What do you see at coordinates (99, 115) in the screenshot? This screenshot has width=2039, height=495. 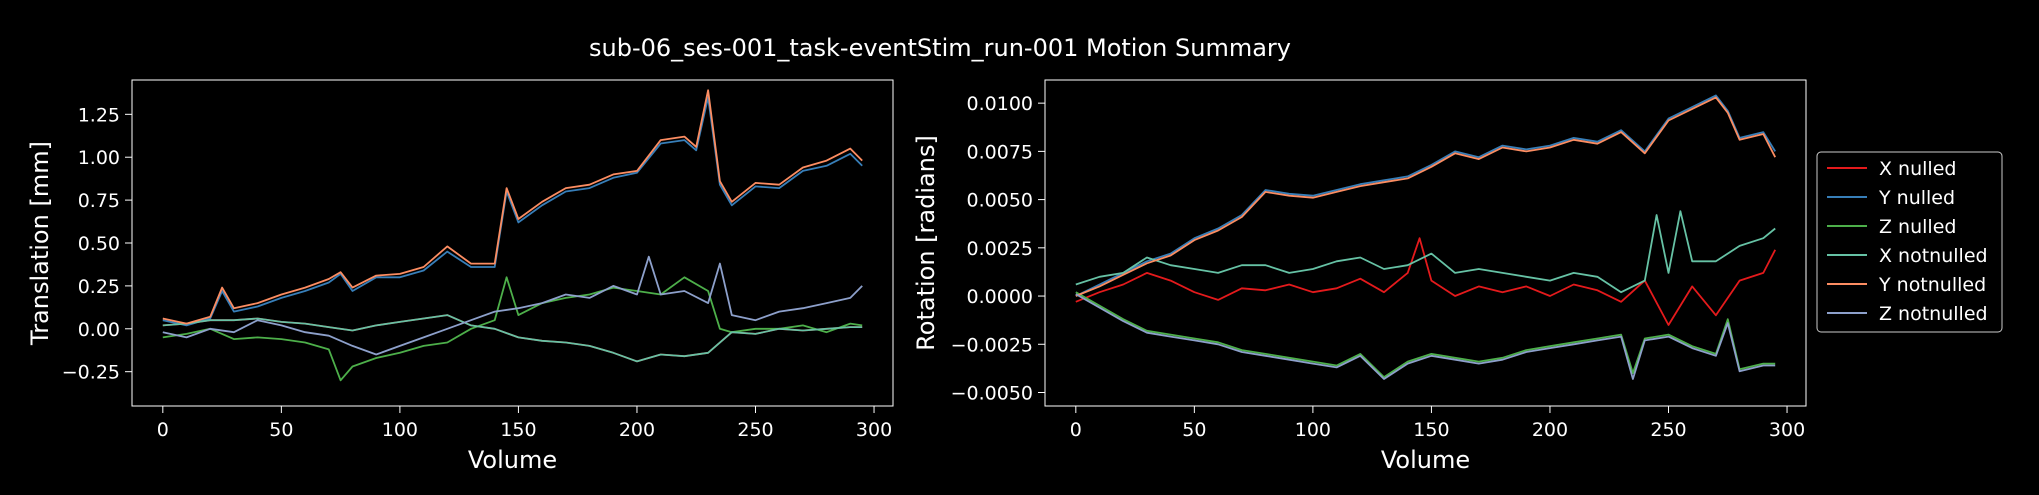 I see `y-tick-label: 1.25` at bounding box center [99, 115].